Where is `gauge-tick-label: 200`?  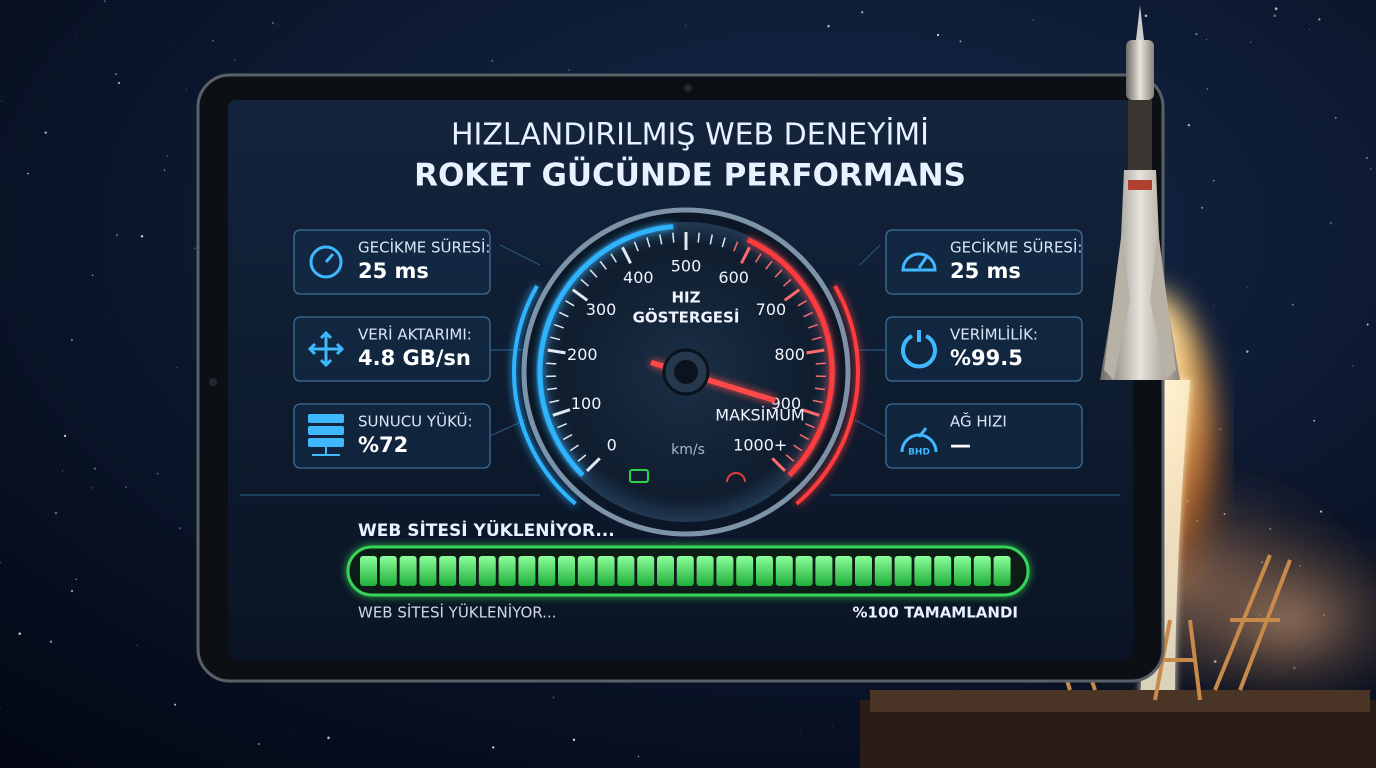
gauge-tick-label: 200 is located at coordinates (582, 354).